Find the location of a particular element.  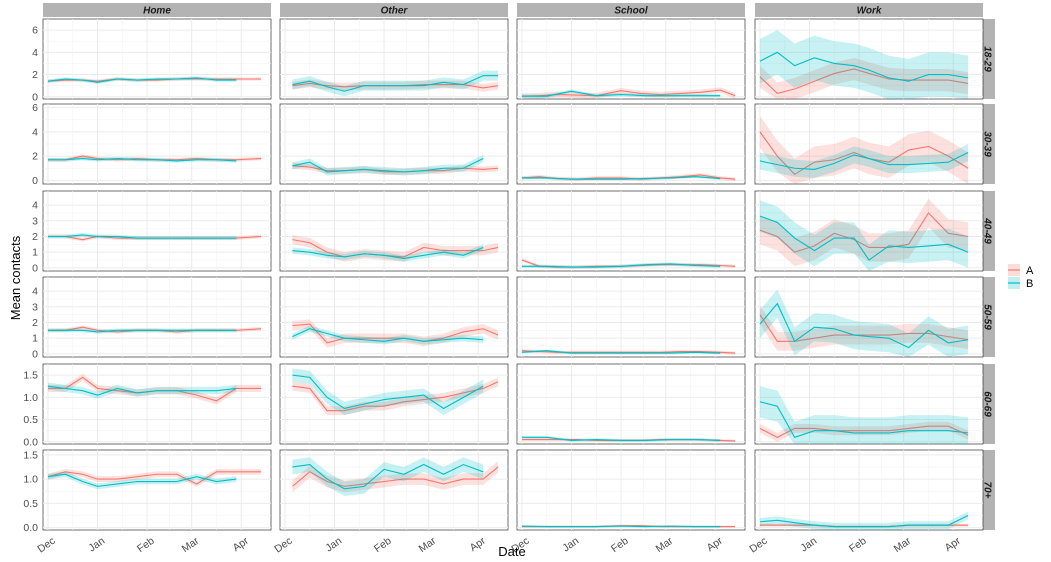

panel-home-70+ is located at coordinates (157, 490).